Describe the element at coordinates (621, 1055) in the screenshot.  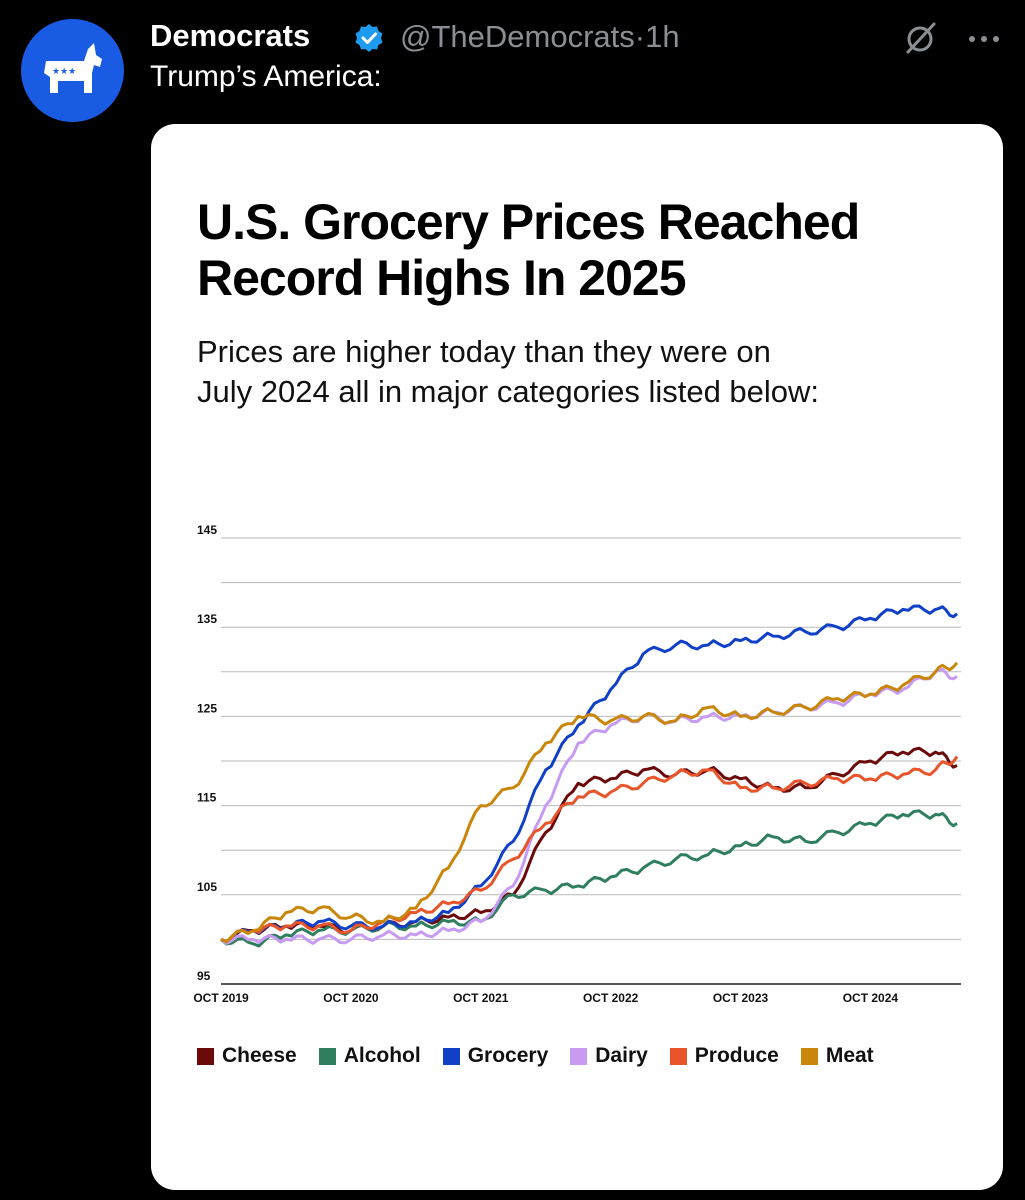
I see `legend-label: Dairy` at that location.